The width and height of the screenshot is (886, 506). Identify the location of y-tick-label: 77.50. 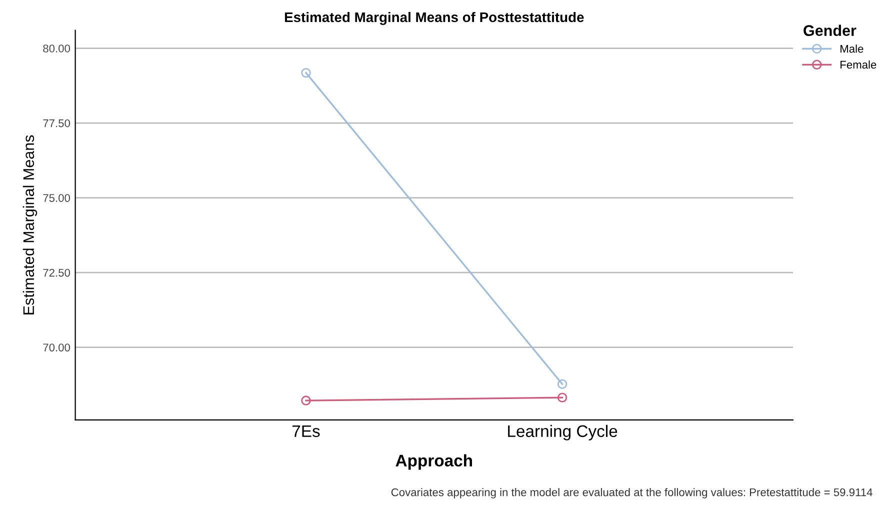
(56, 123).